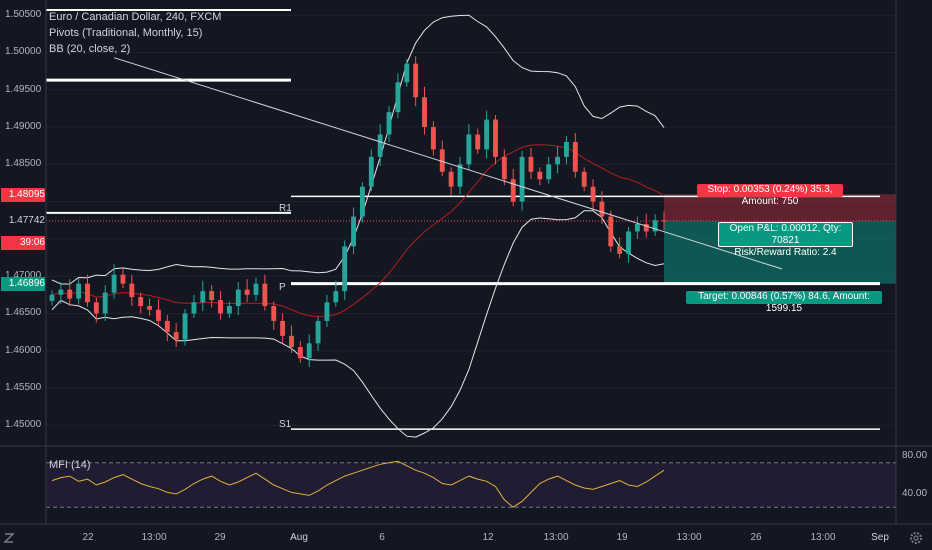  Describe the element at coordinates (285, 208) in the screenshot. I see `pivot-label-r1: R1` at that location.